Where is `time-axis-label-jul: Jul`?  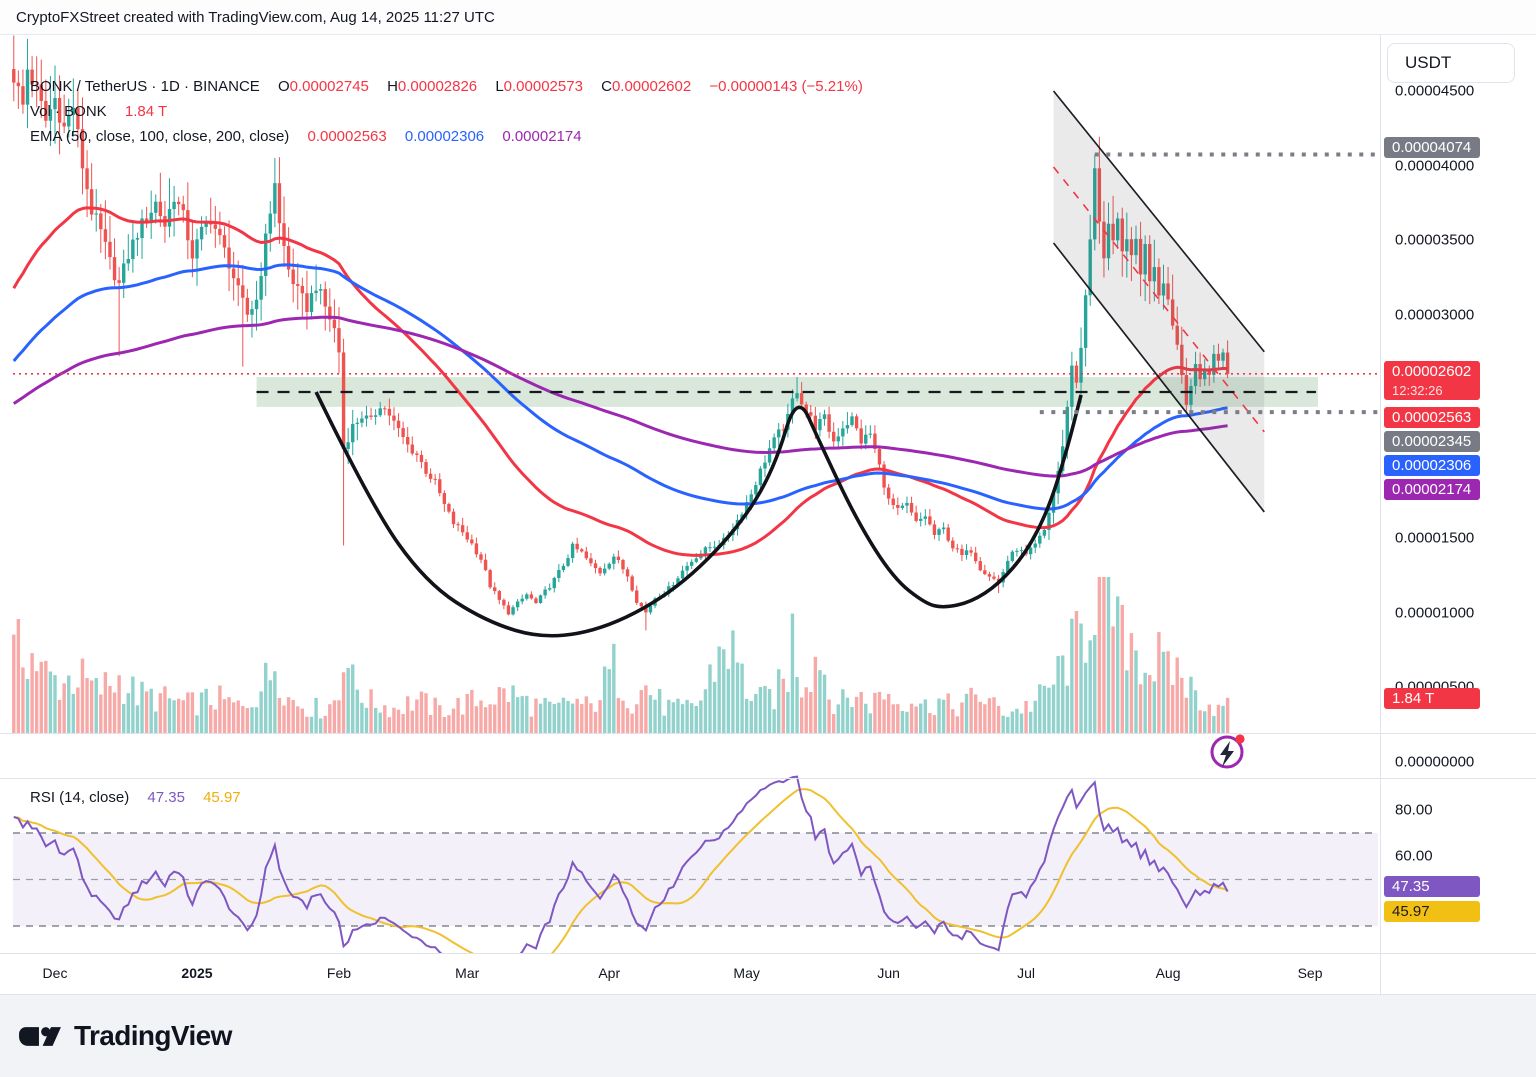
time-axis-label-jul: Jul is located at coordinates (1026, 973).